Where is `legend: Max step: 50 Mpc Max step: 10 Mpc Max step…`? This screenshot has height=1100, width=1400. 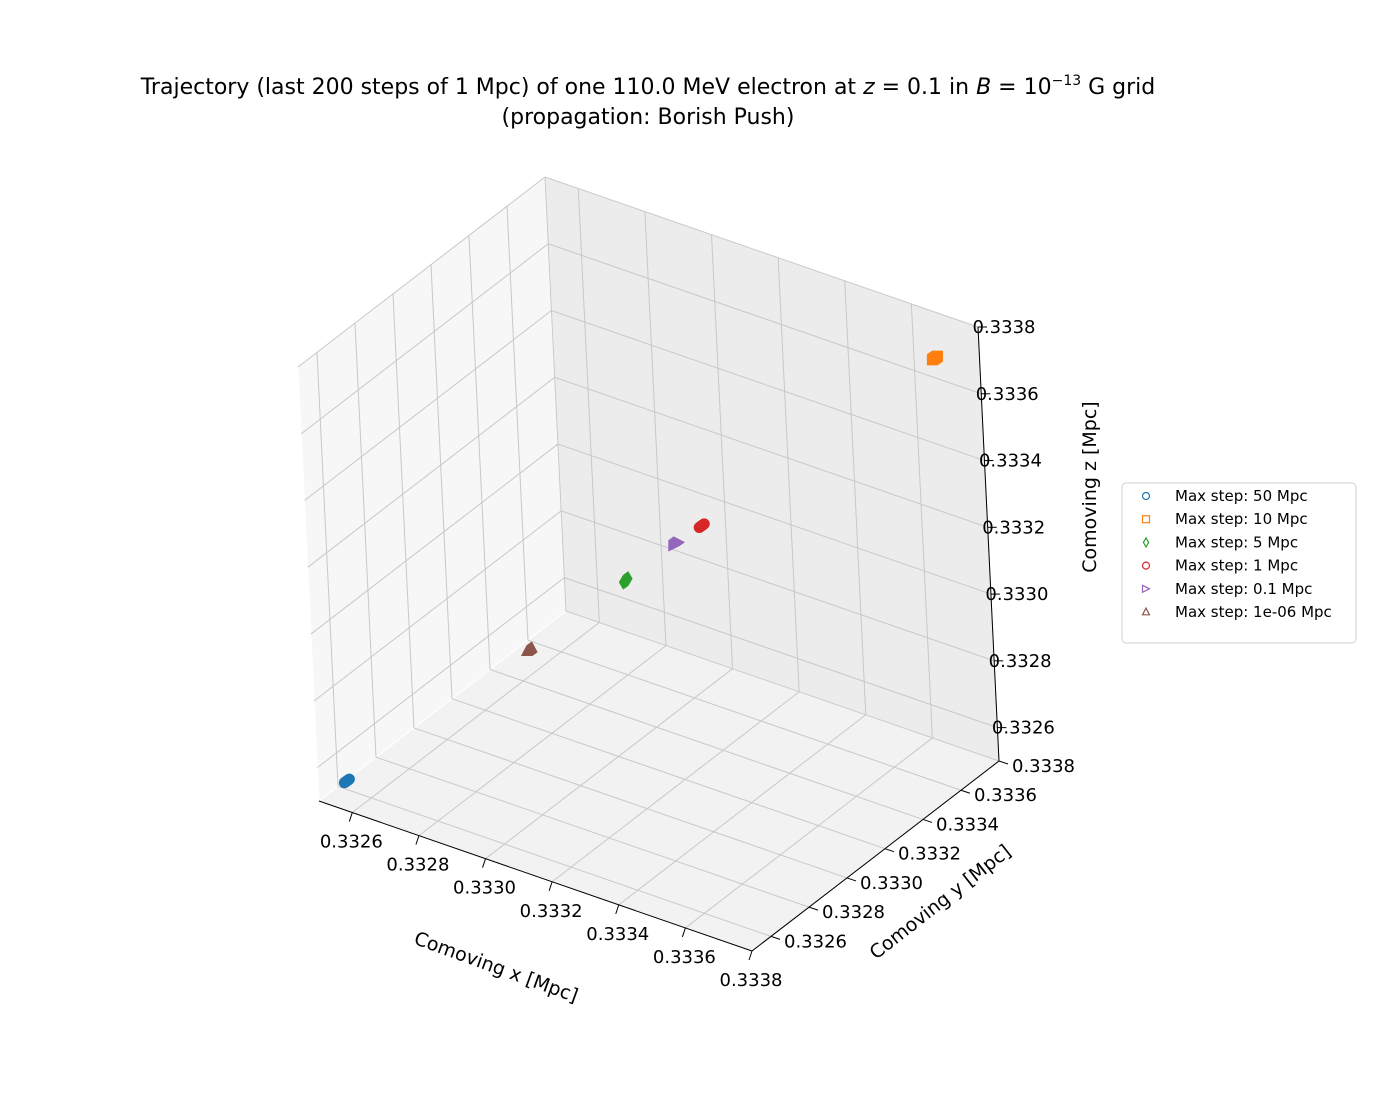 legend: Max step: 50 Mpc Max step: 10 Mpc Max step… is located at coordinates (1239, 563).